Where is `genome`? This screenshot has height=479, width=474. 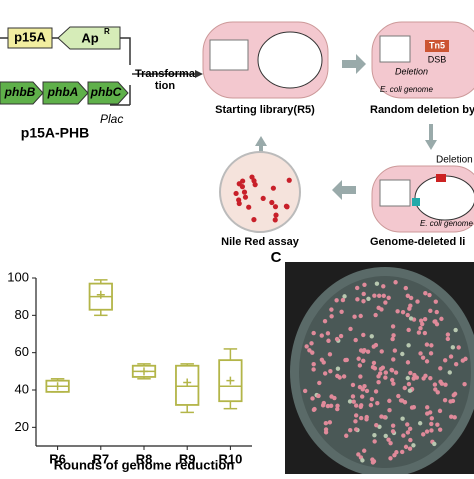 genome is located at coordinates (444, 198).